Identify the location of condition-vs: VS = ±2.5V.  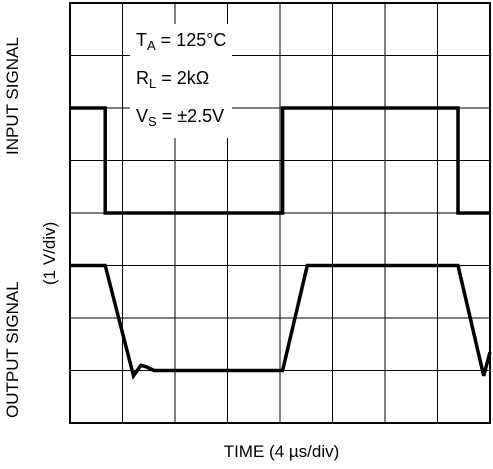
(180, 117).